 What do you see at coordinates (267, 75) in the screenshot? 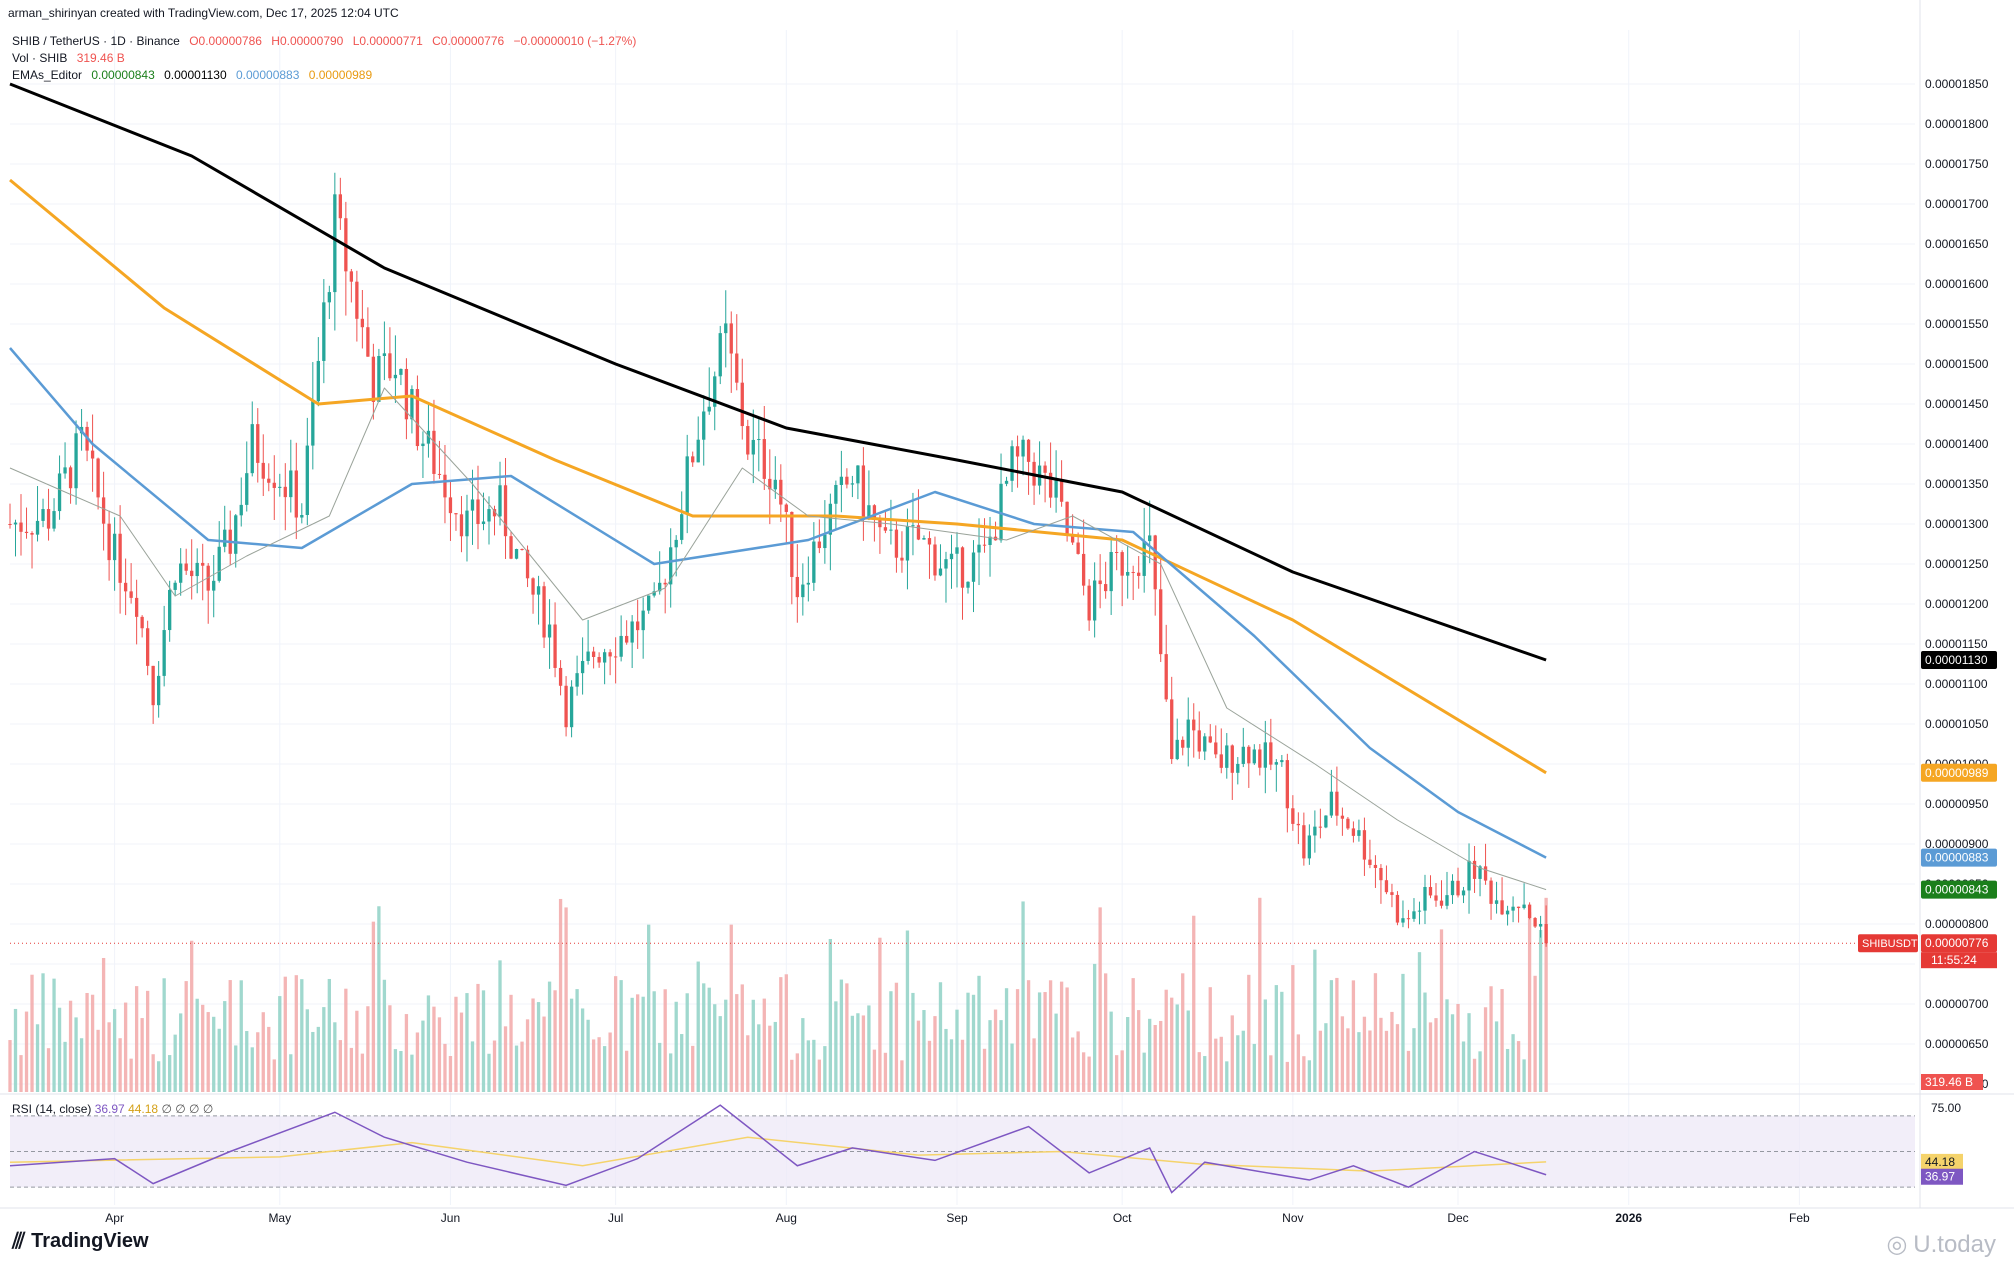
I see `ema50-value: 0.00000883` at bounding box center [267, 75].